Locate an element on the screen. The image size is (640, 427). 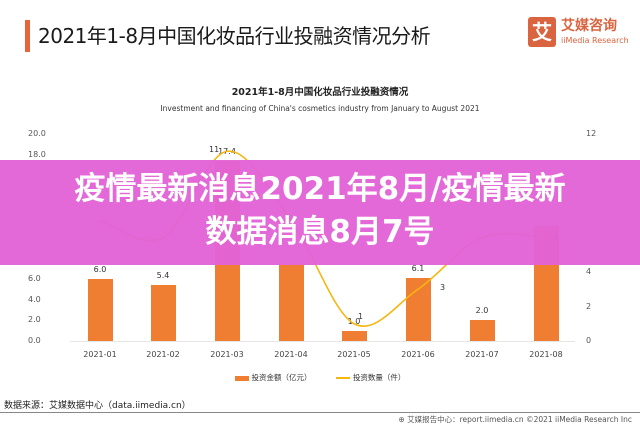
title-accent-bar is located at coordinates (27, 36).